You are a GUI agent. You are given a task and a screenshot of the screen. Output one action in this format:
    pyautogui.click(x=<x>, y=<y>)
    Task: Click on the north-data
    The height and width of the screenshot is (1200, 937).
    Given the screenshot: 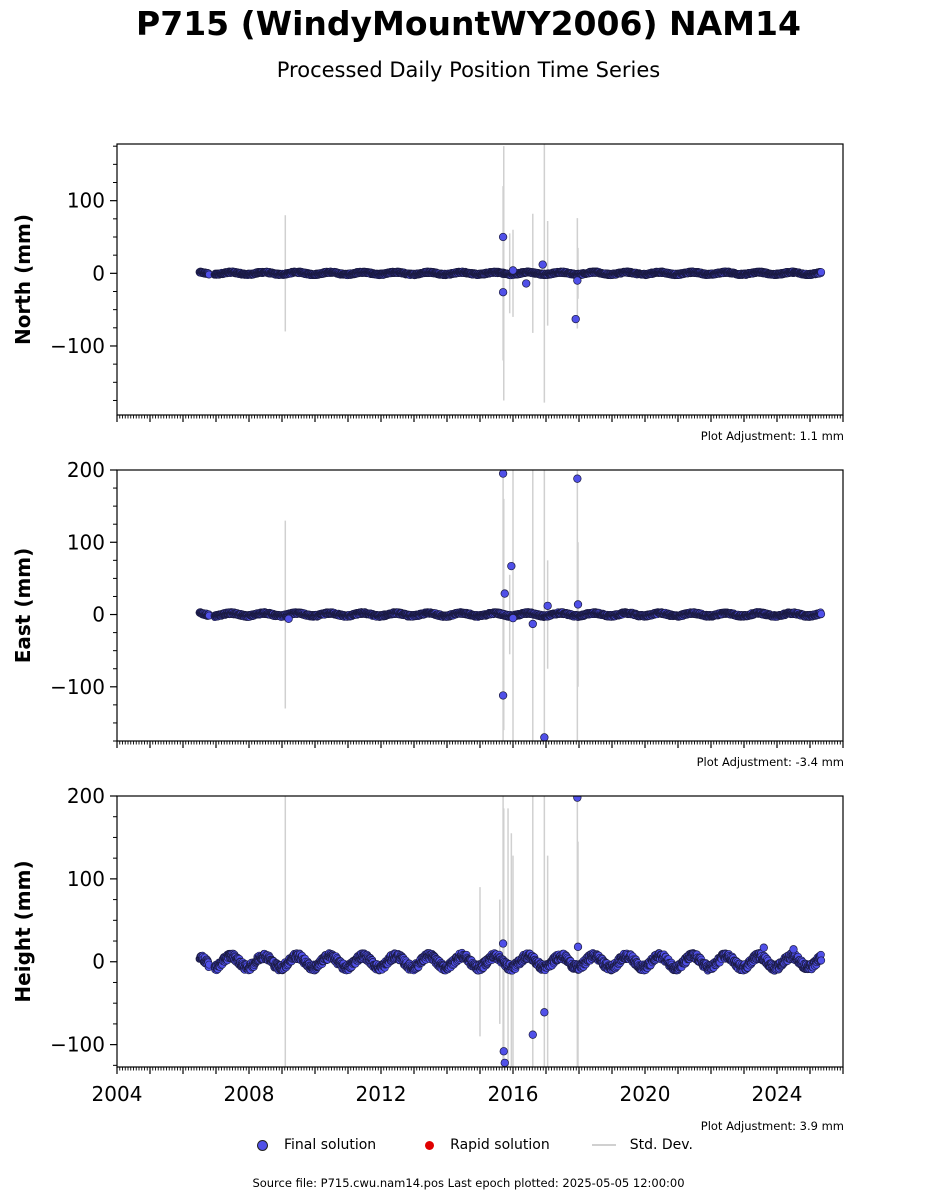 What is the action you would take?
    pyautogui.click(x=510, y=273)
    